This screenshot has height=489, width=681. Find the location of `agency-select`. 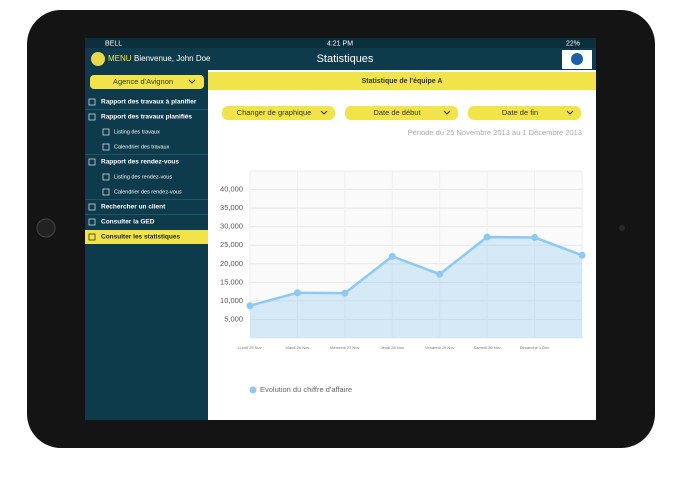

agency-select is located at coordinates (147, 82).